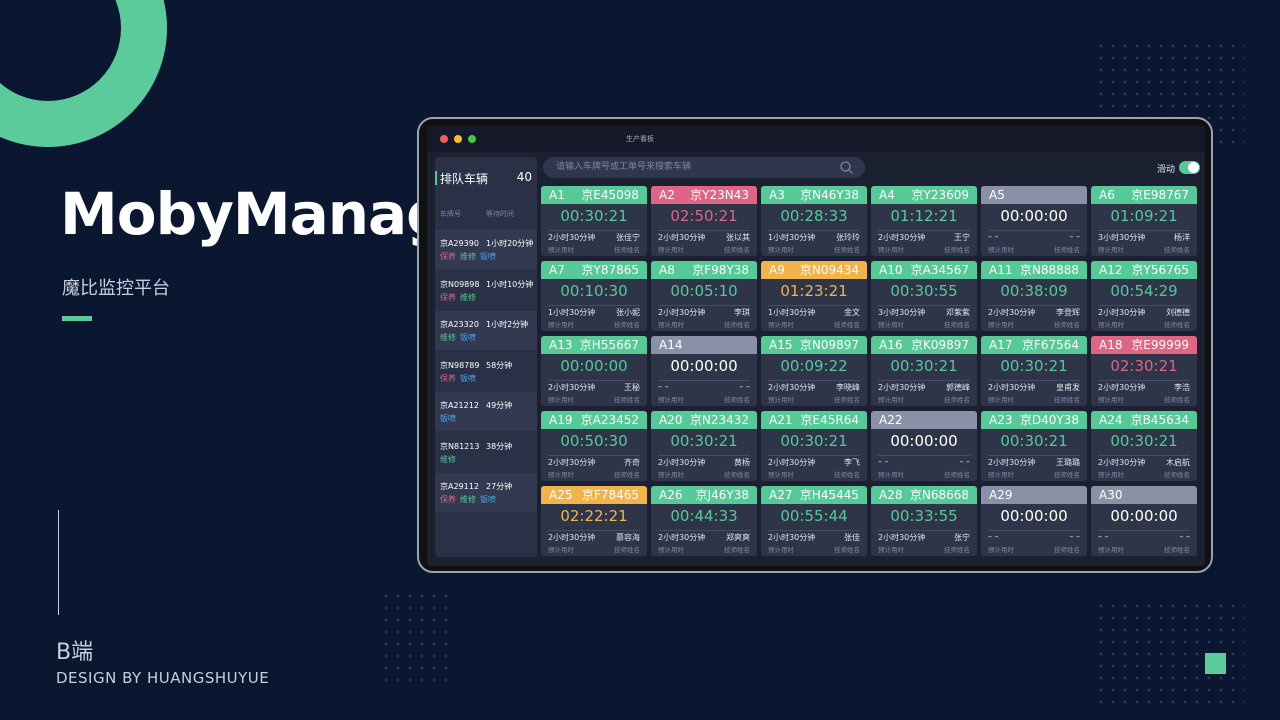  Describe the element at coordinates (829, 195) in the screenshot. I see `plate-number: 京N46Y38` at that location.